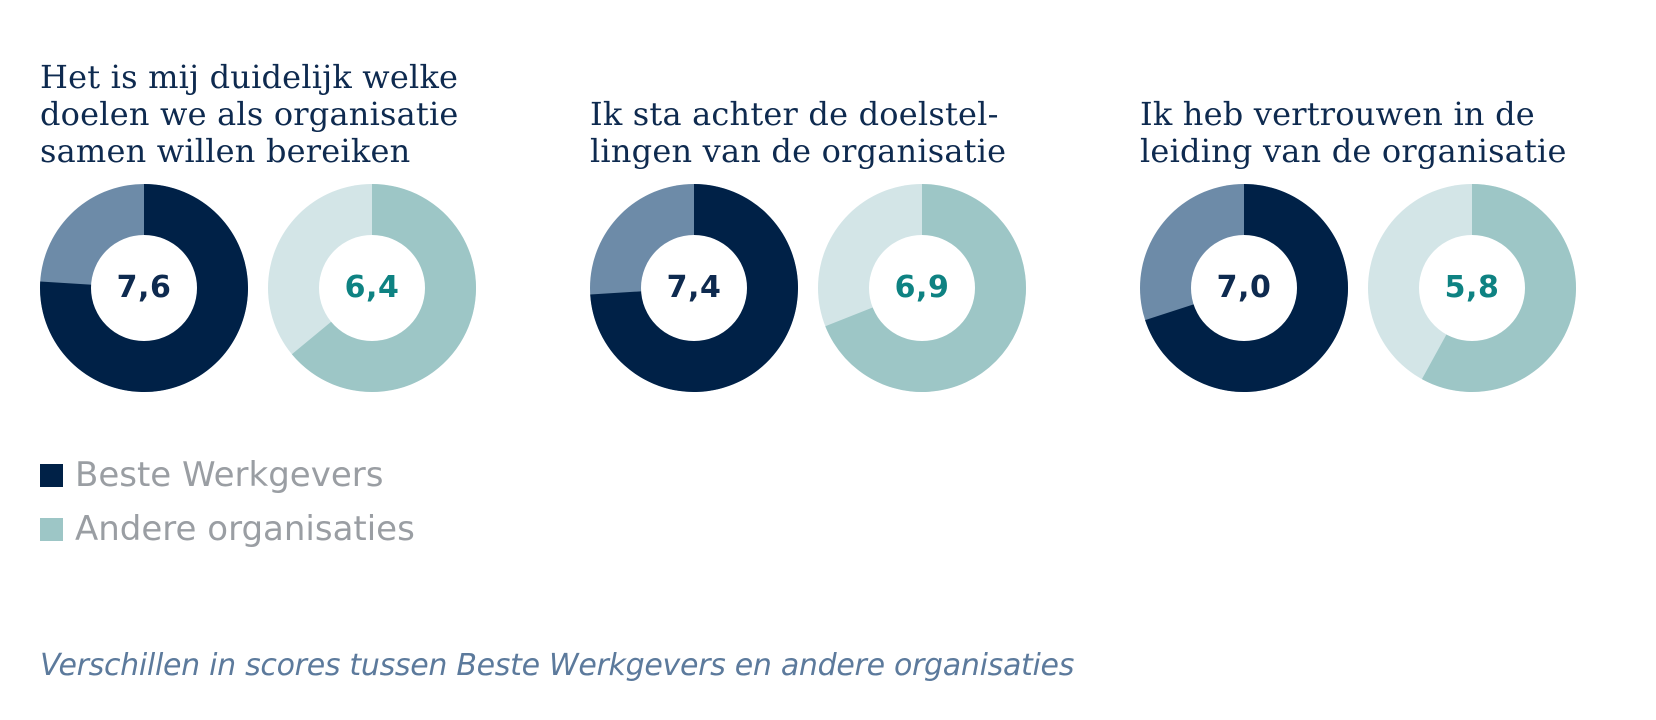 This screenshot has width=1656, height=720. I want to click on donut-value-label: 7,0, so click(1244, 287).